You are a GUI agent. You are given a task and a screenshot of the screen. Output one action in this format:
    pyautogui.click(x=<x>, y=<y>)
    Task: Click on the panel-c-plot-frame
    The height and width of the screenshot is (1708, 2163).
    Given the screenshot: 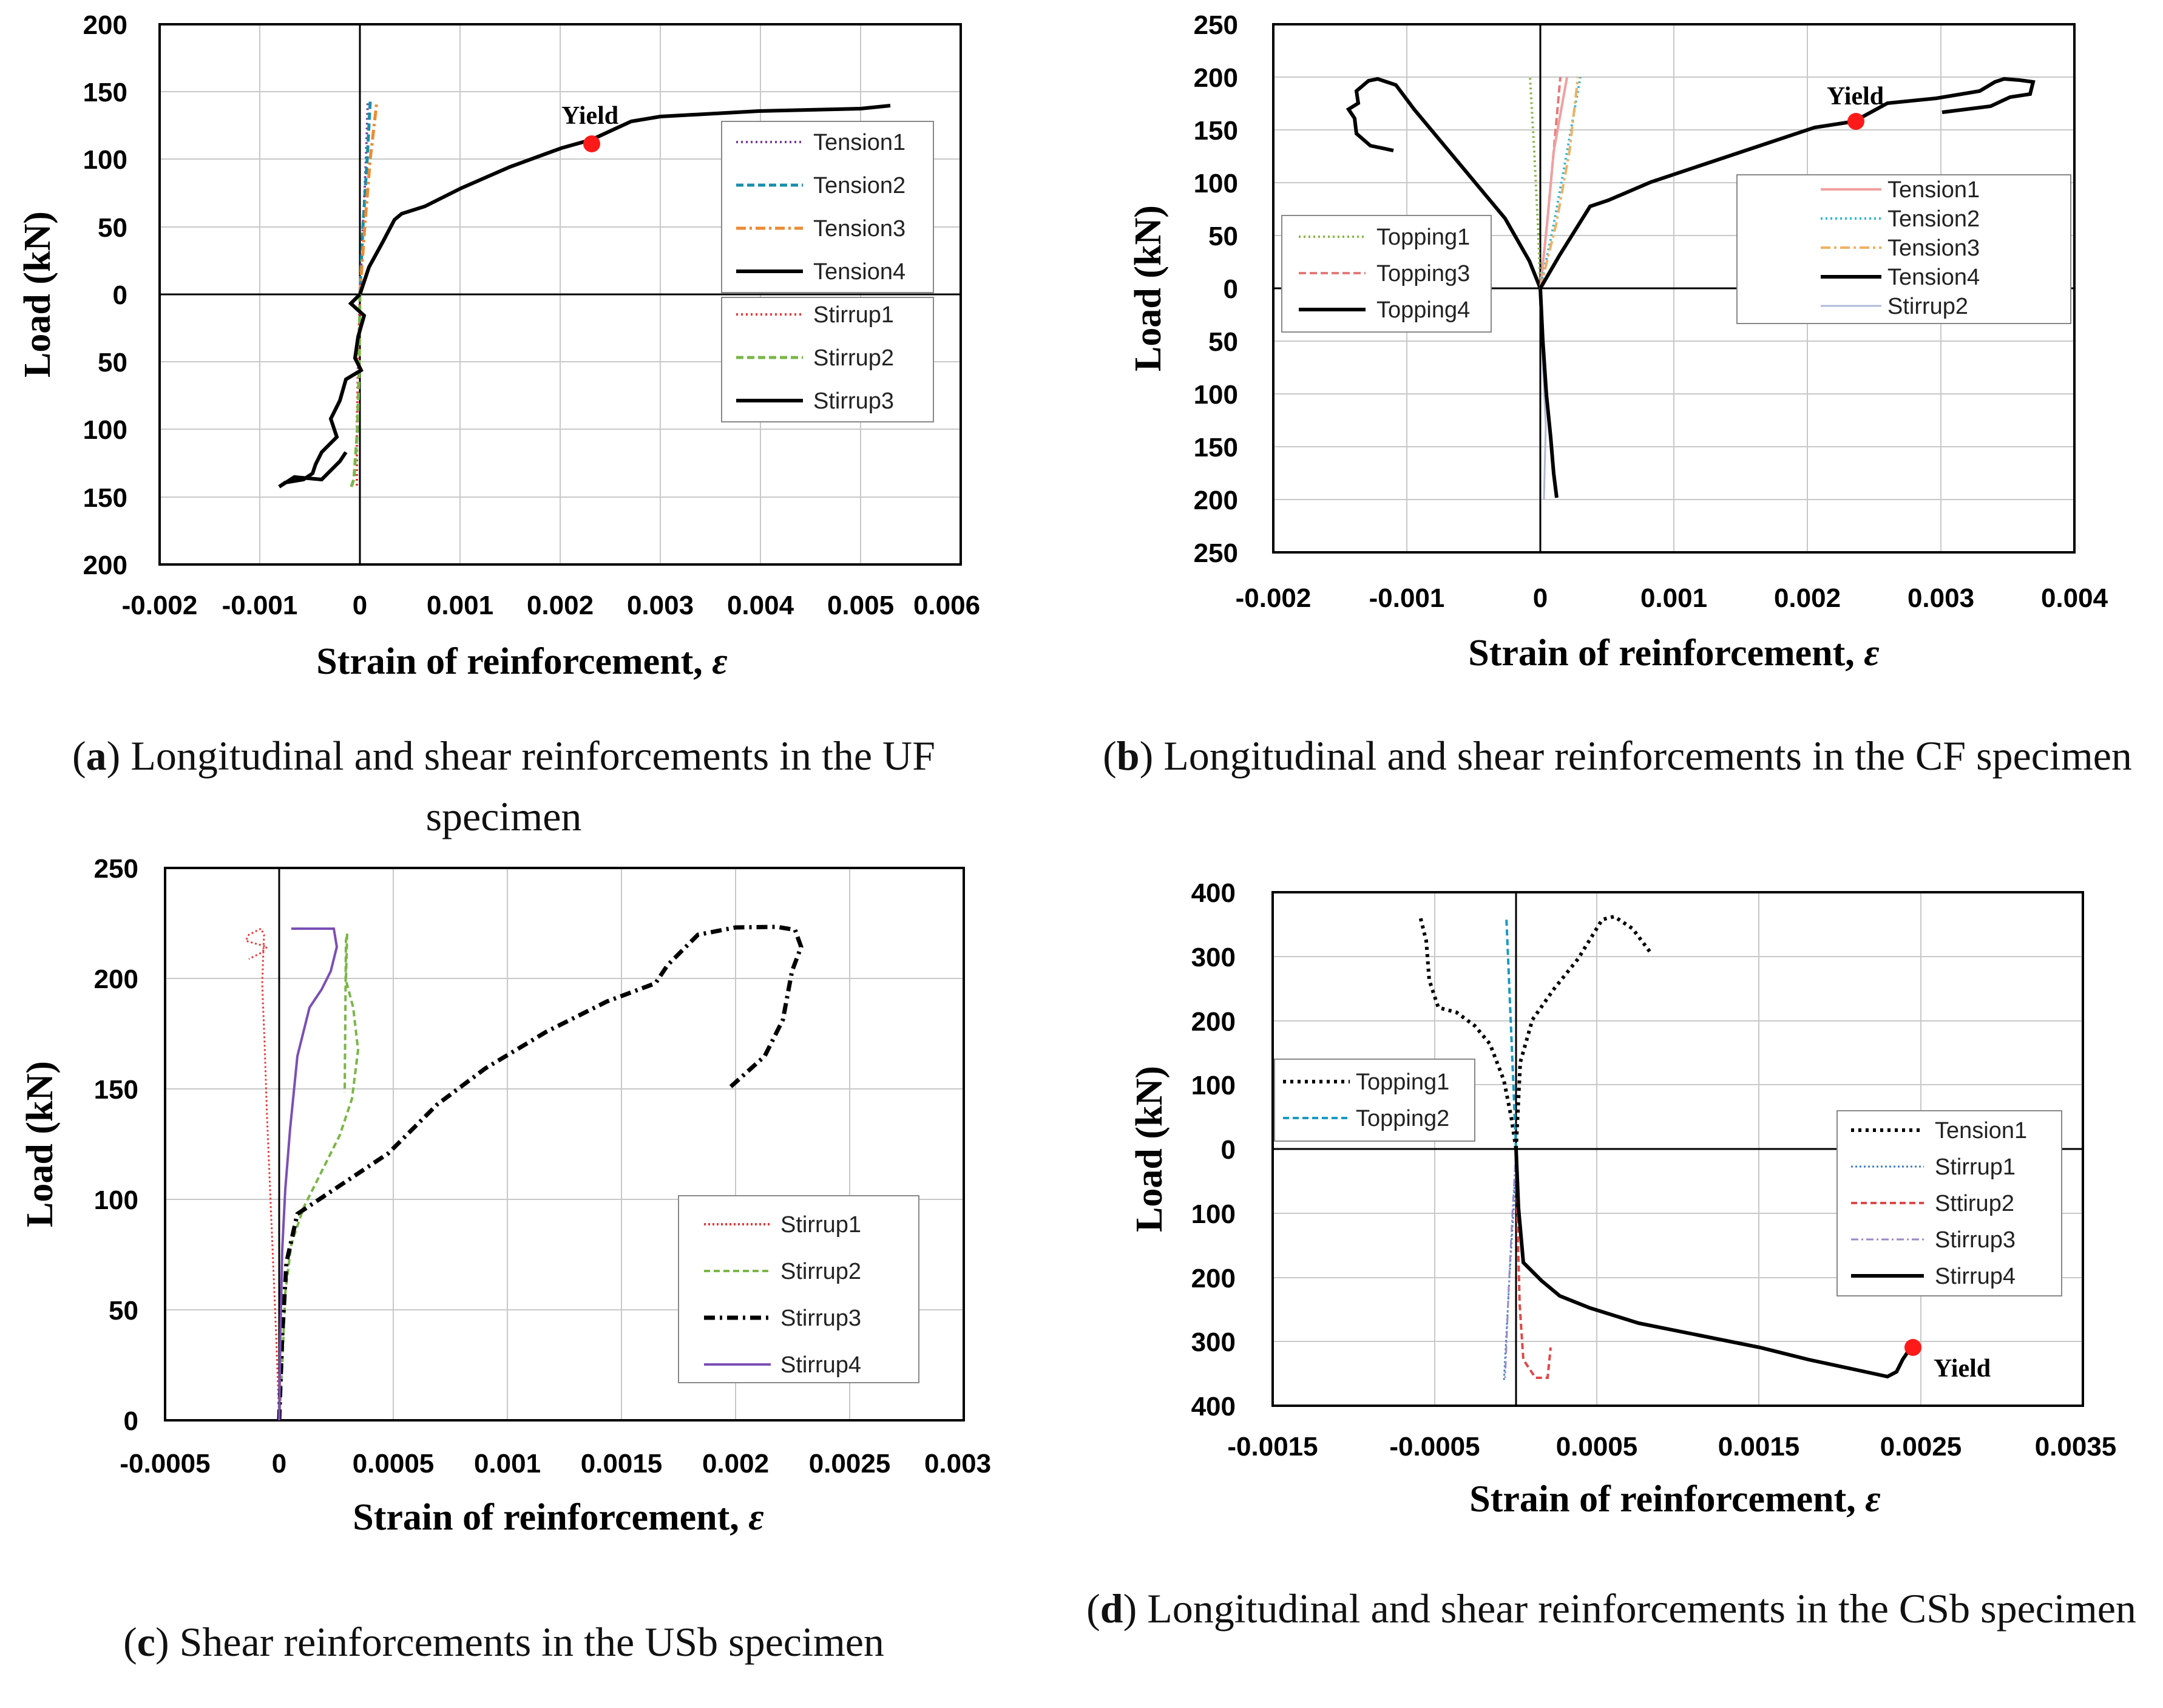 What is the action you would take?
    pyautogui.click(x=564, y=1144)
    